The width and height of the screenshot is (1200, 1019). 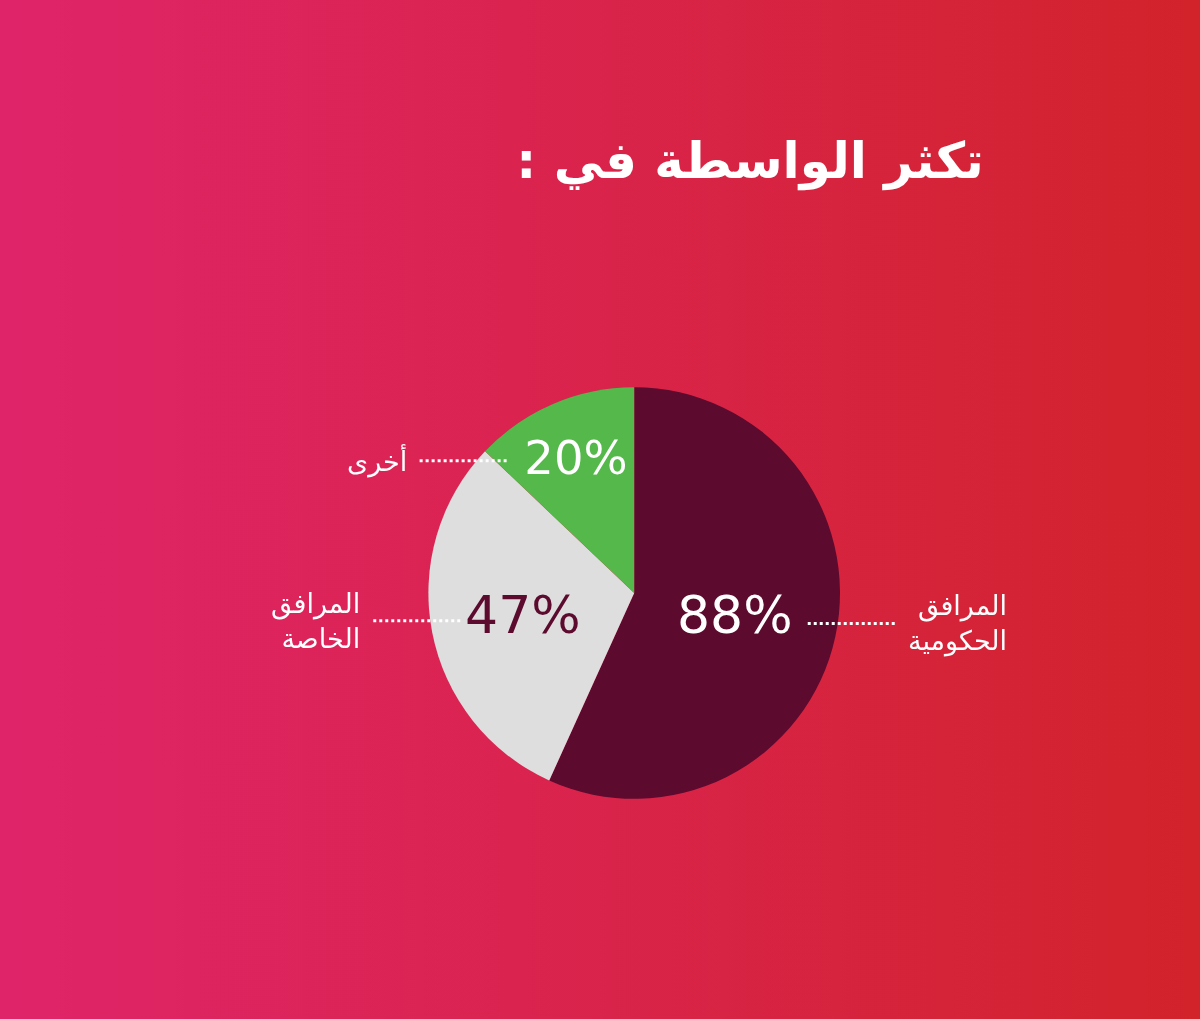 I want to click on pie-slice, so click(x=560, y=490).